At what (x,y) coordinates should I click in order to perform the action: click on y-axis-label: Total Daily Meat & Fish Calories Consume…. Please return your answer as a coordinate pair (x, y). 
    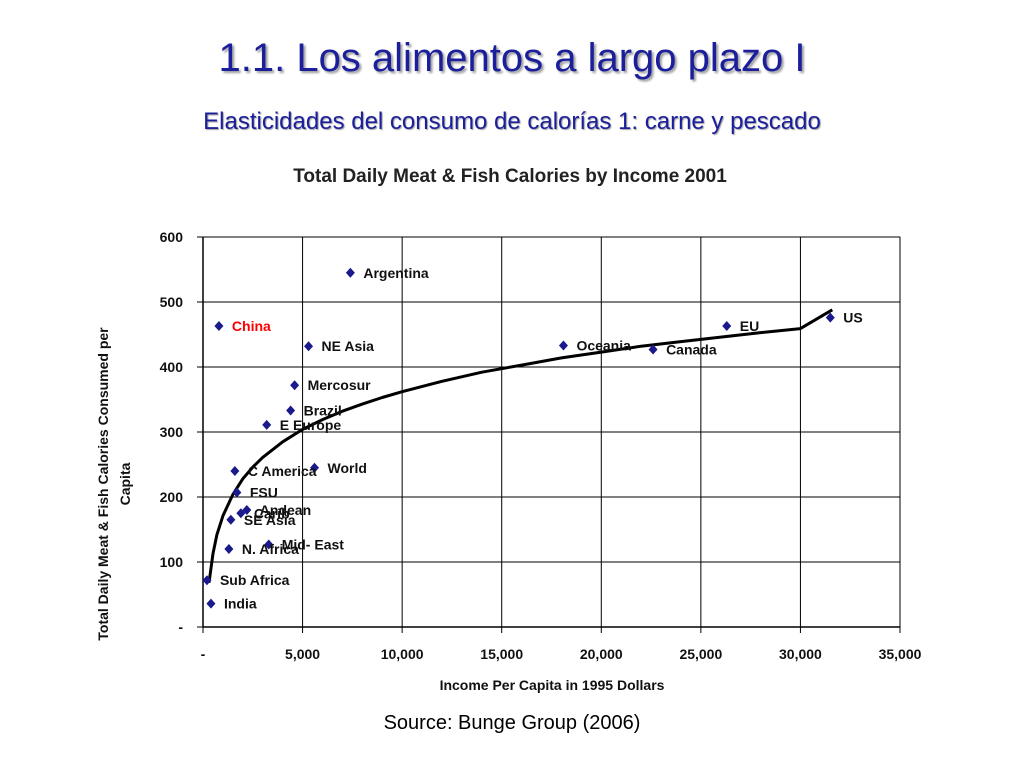
    Looking at the image, I should click on (114, 484).